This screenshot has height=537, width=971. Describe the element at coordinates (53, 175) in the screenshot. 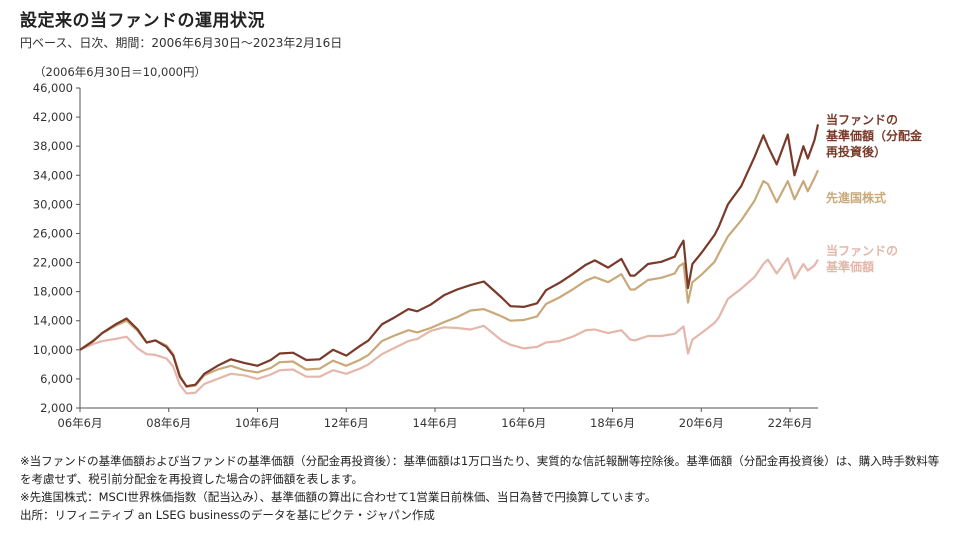

I see `y-tick-label: 34,000` at that location.